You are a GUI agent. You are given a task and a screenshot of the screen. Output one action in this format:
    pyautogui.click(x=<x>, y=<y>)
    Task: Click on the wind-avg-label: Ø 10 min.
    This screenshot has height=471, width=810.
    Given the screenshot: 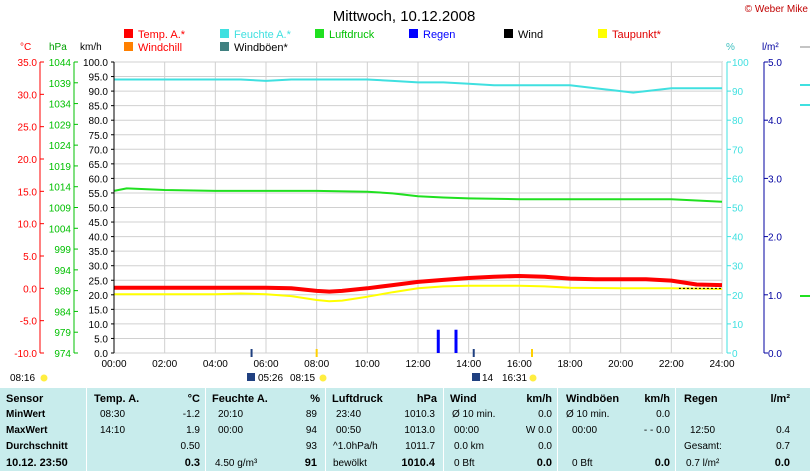 What is the action you would take?
    pyautogui.click(x=474, y=414)
    